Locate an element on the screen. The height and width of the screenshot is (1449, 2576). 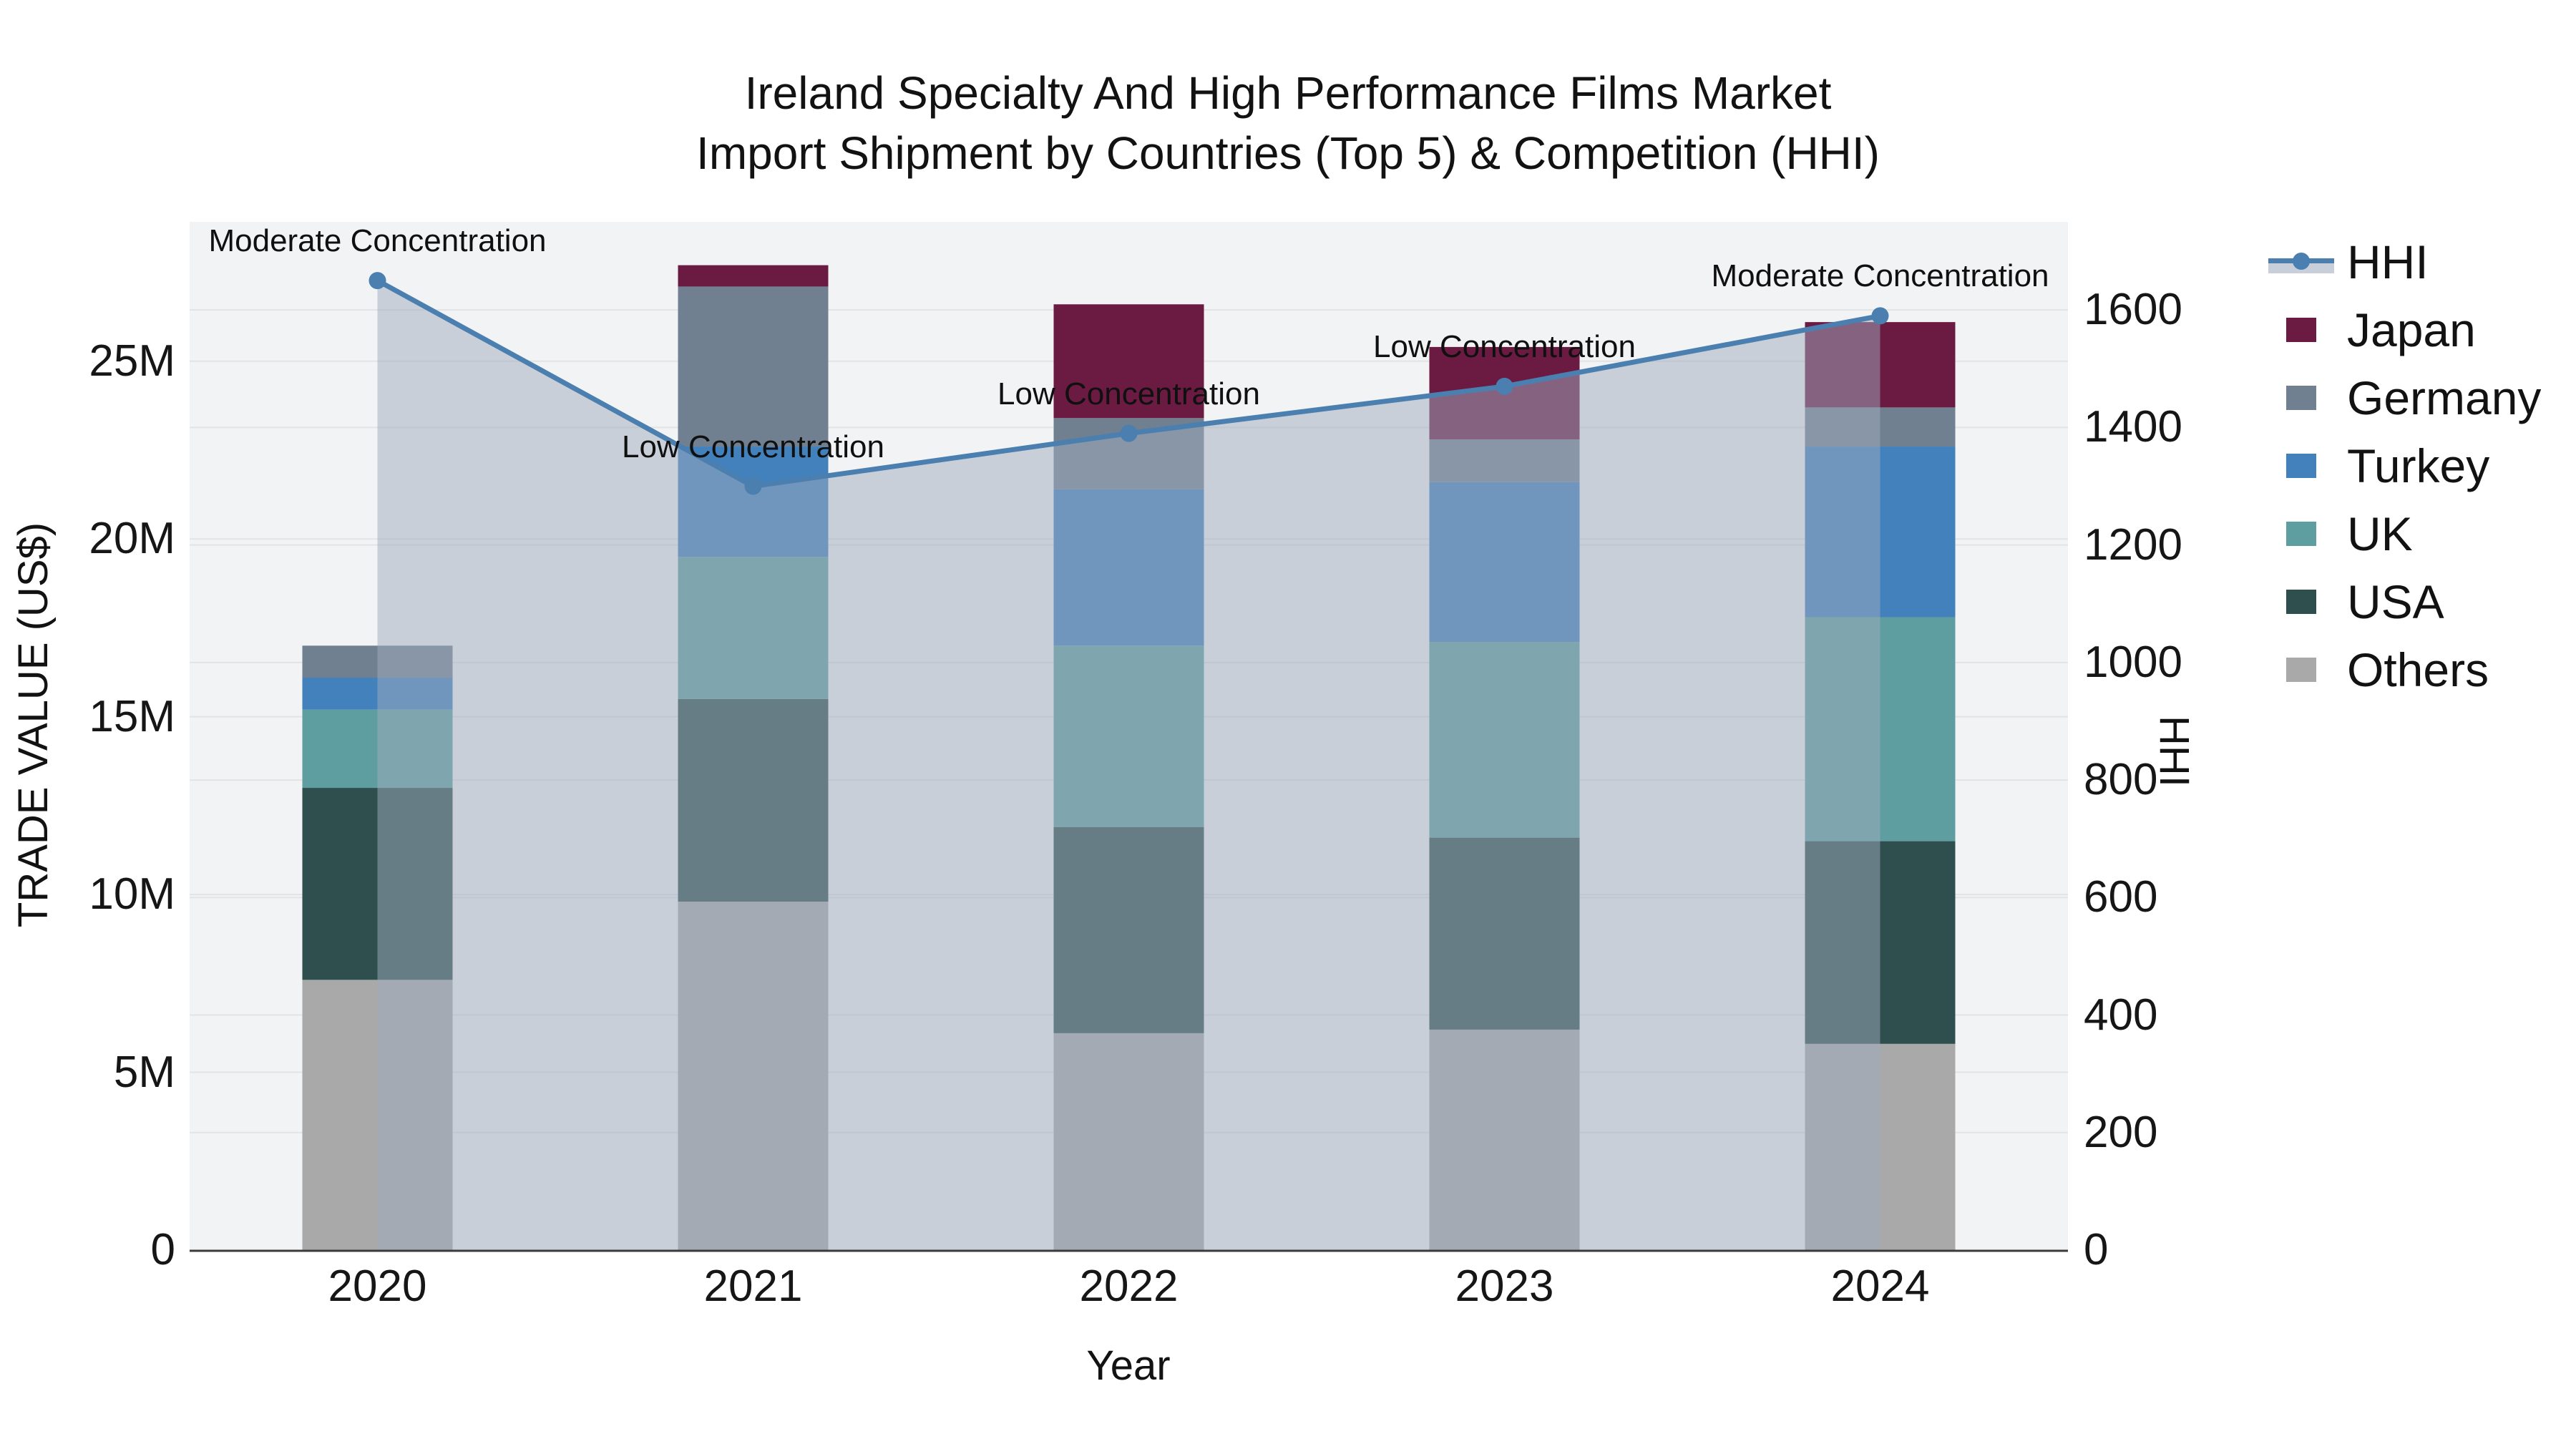
y-right-tick-label: 200 is located at coordinates (2121, 1132).